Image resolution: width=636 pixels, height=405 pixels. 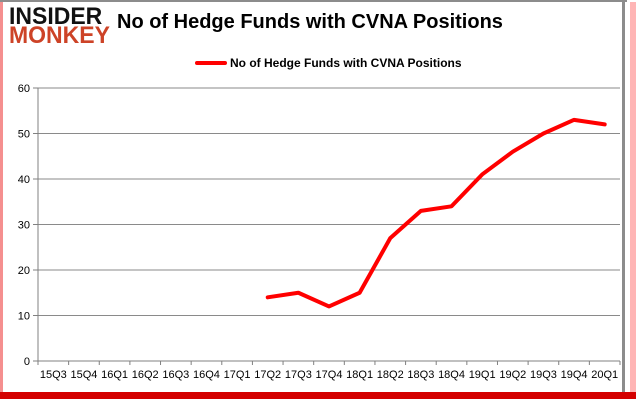 What do you see at coordinates (114, 375) in the screenshot?
I see `x-tick-label: 16Q1` at bounding box center [114, 375].